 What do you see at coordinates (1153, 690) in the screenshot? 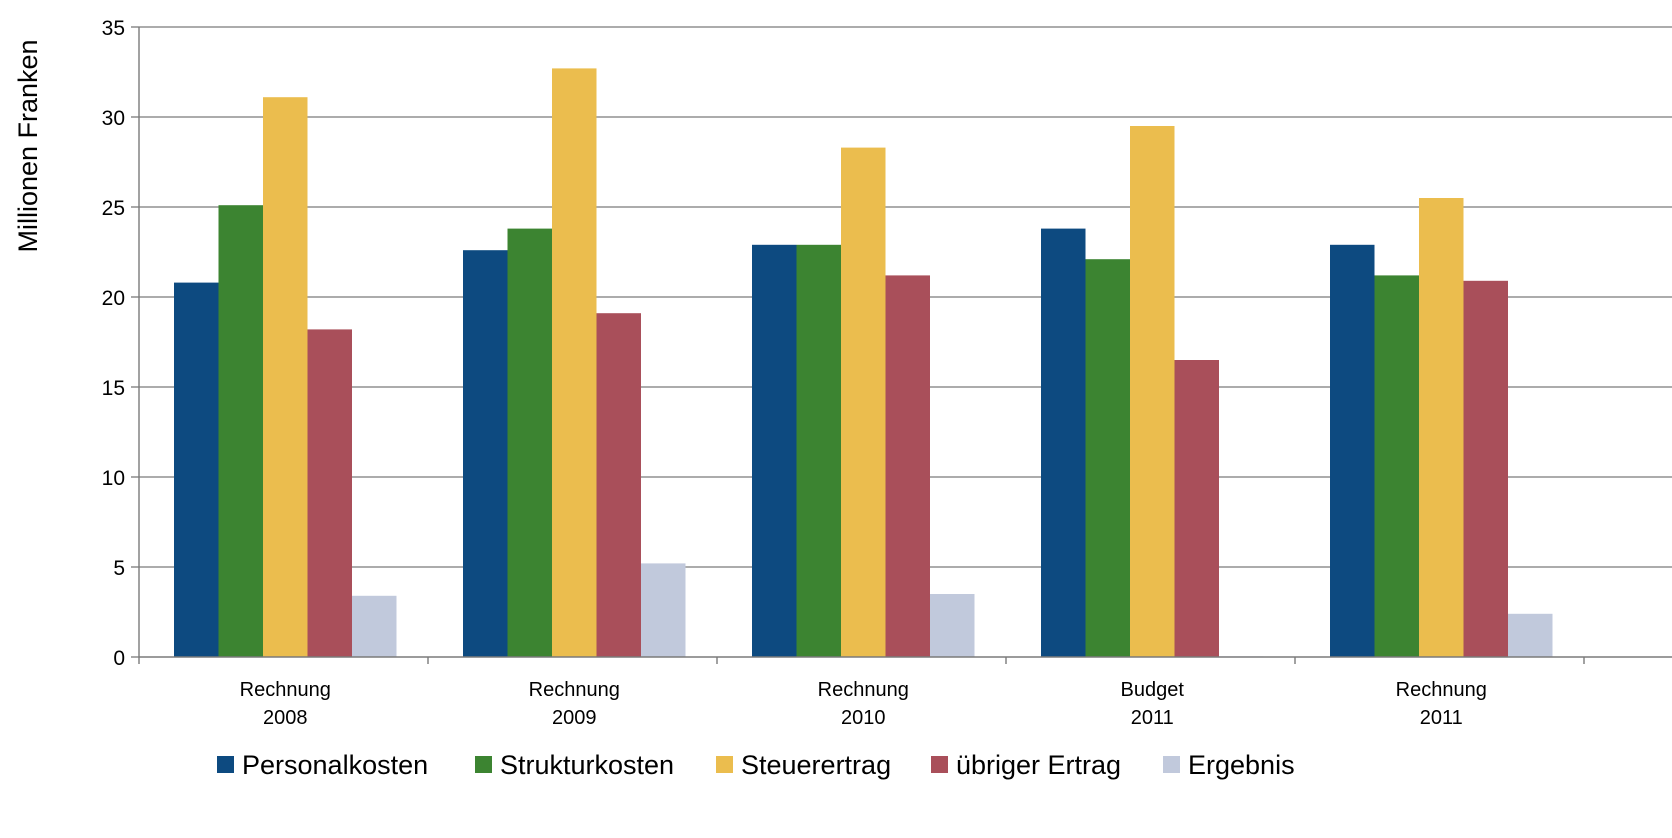
I see `x-tick-label-line: Budget` at bounding box center [1153, 690].